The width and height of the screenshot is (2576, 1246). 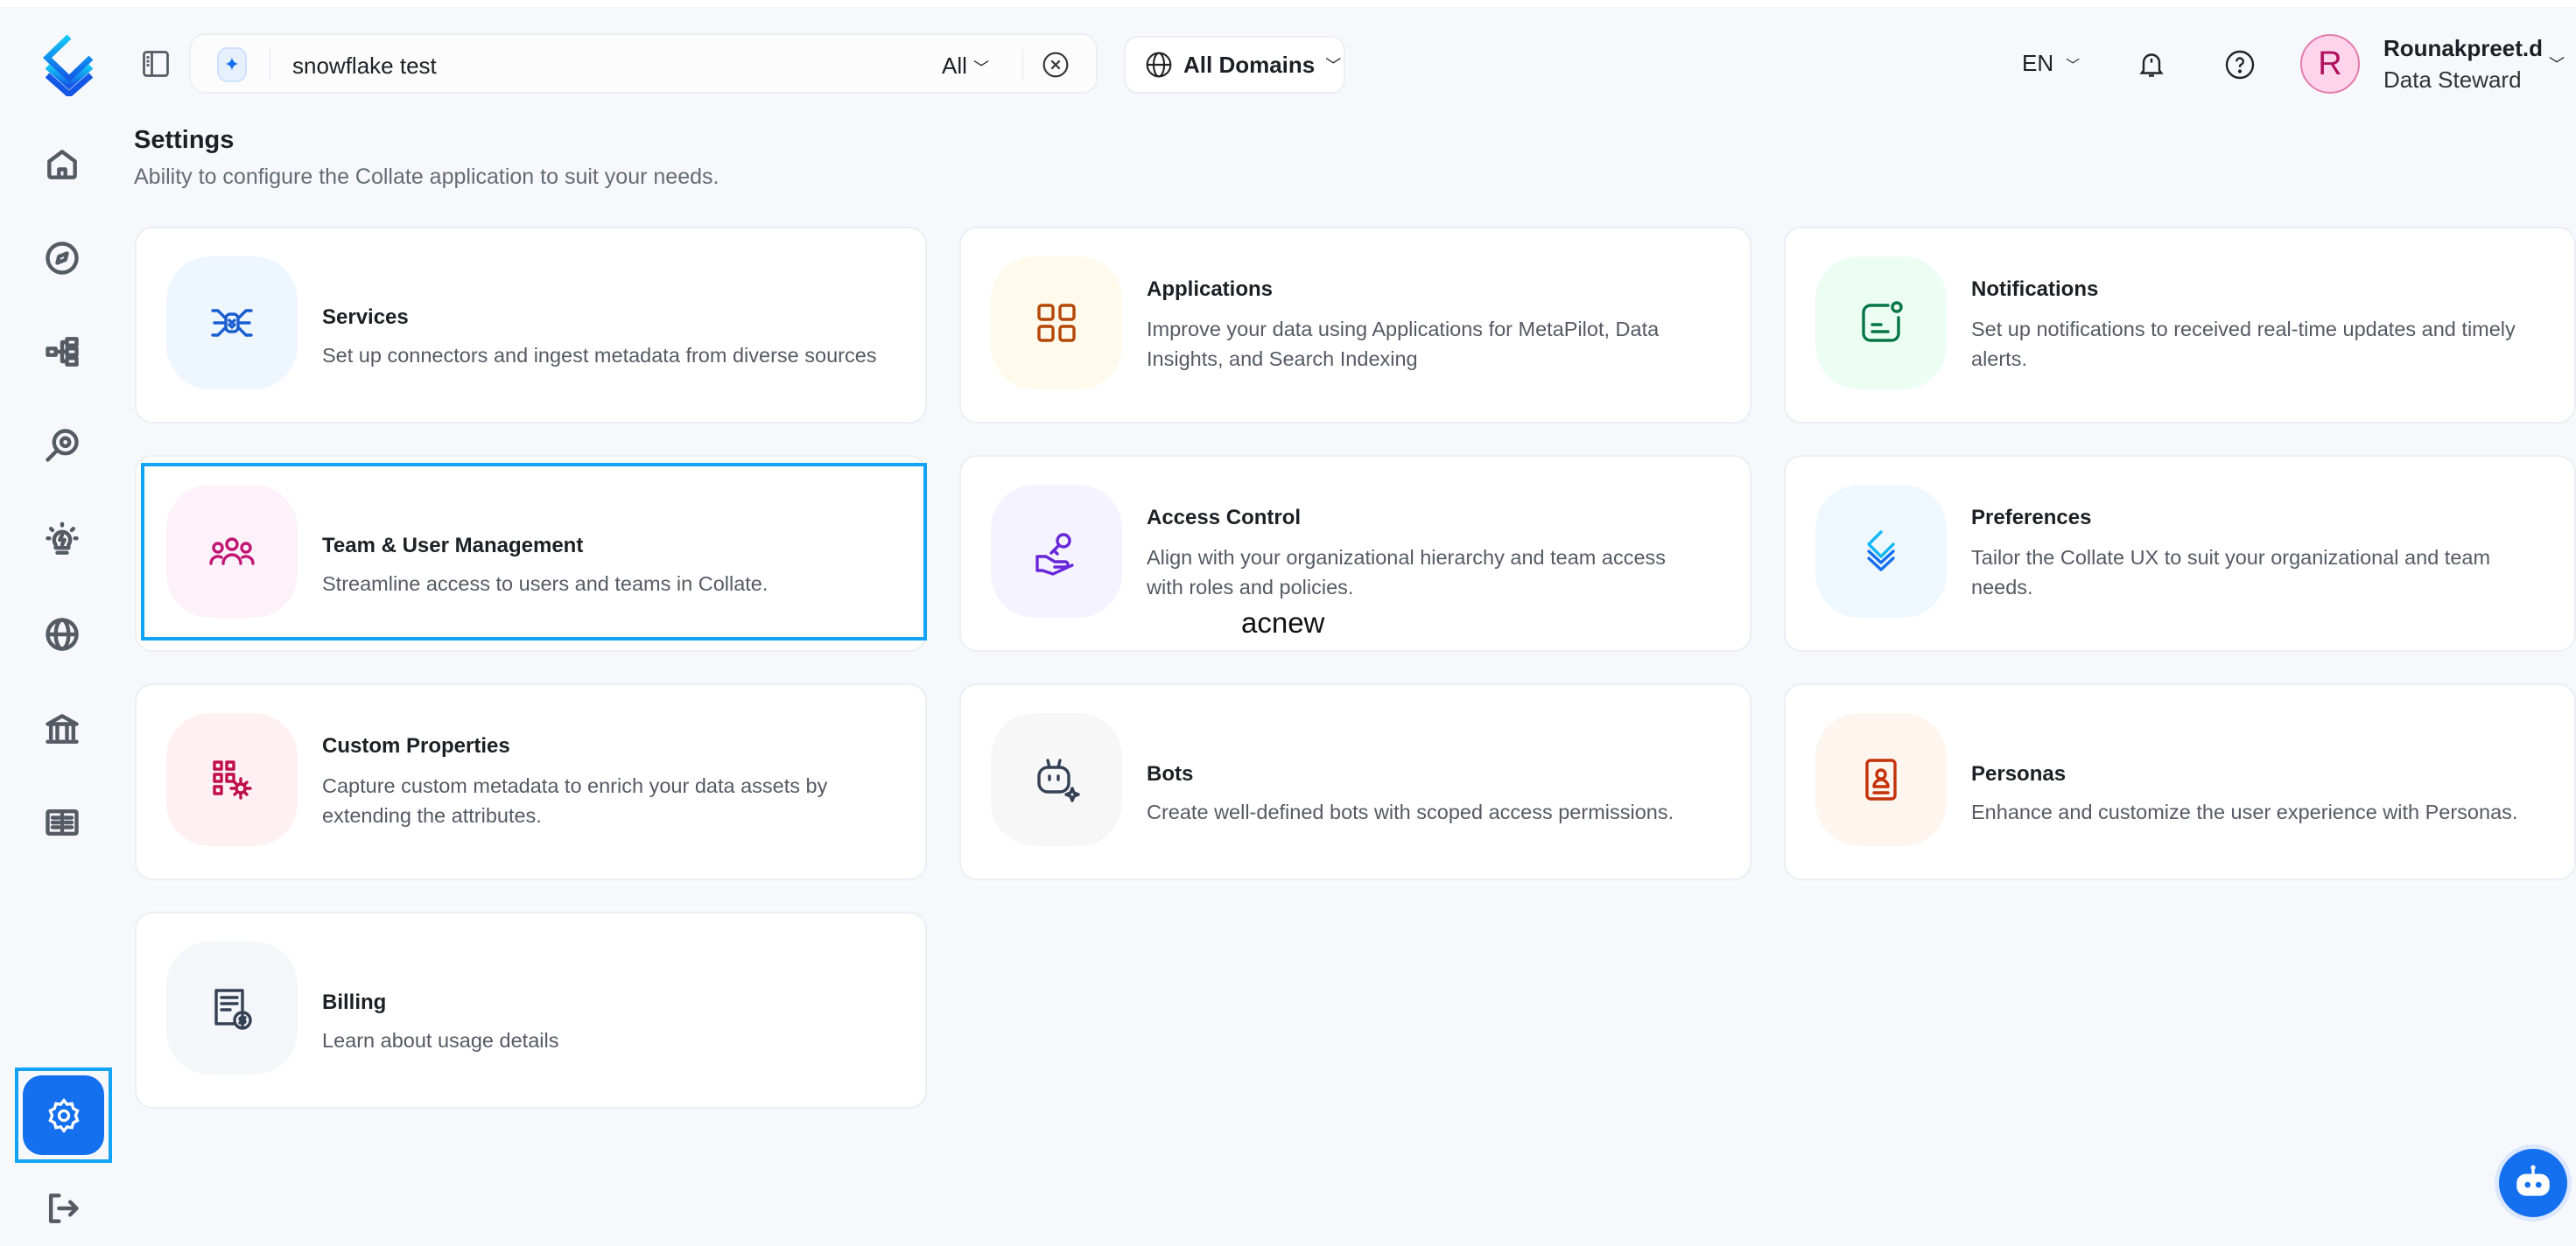 I want to click on domains-icon, so click(x=62, y=634).